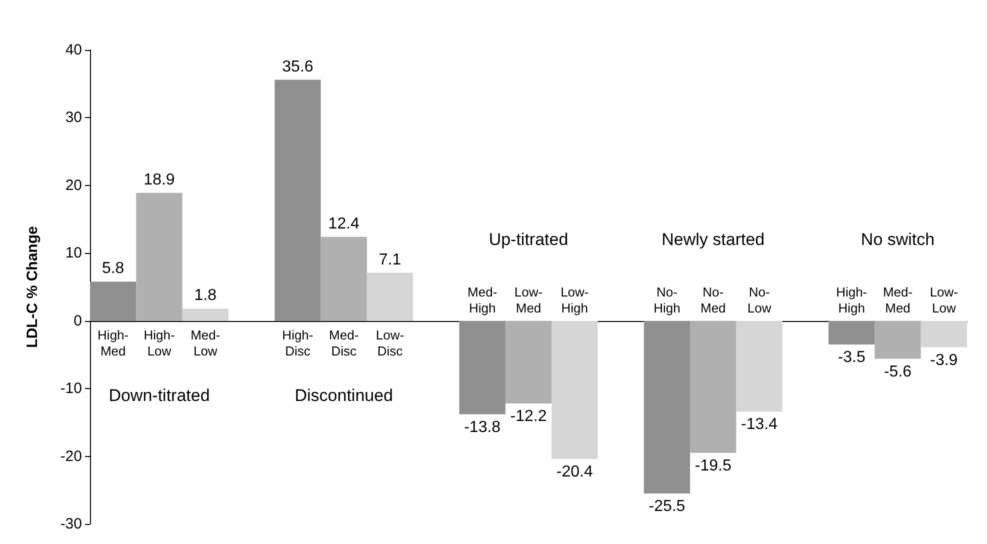 The width and height of the screenshot is (987, 544). Describe the element at coordinates (483, 300) in the screenshot. I see `x-tick-label: Med-High` at that location.